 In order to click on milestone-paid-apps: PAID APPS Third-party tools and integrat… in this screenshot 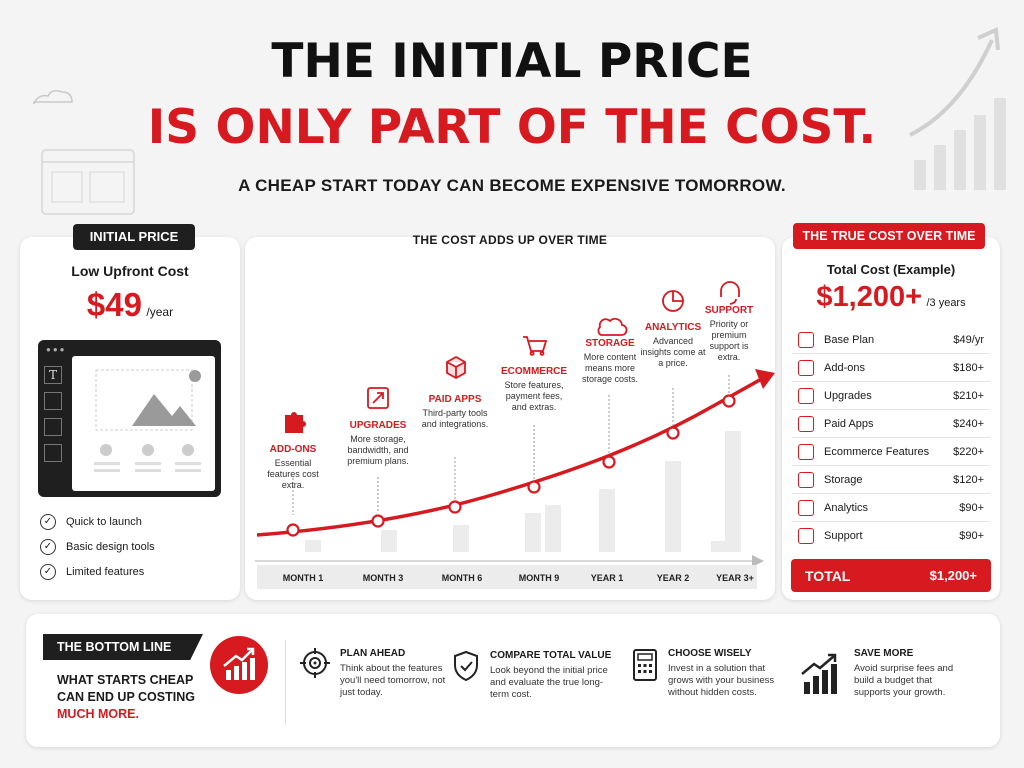, I will do `click(455, 412)`.